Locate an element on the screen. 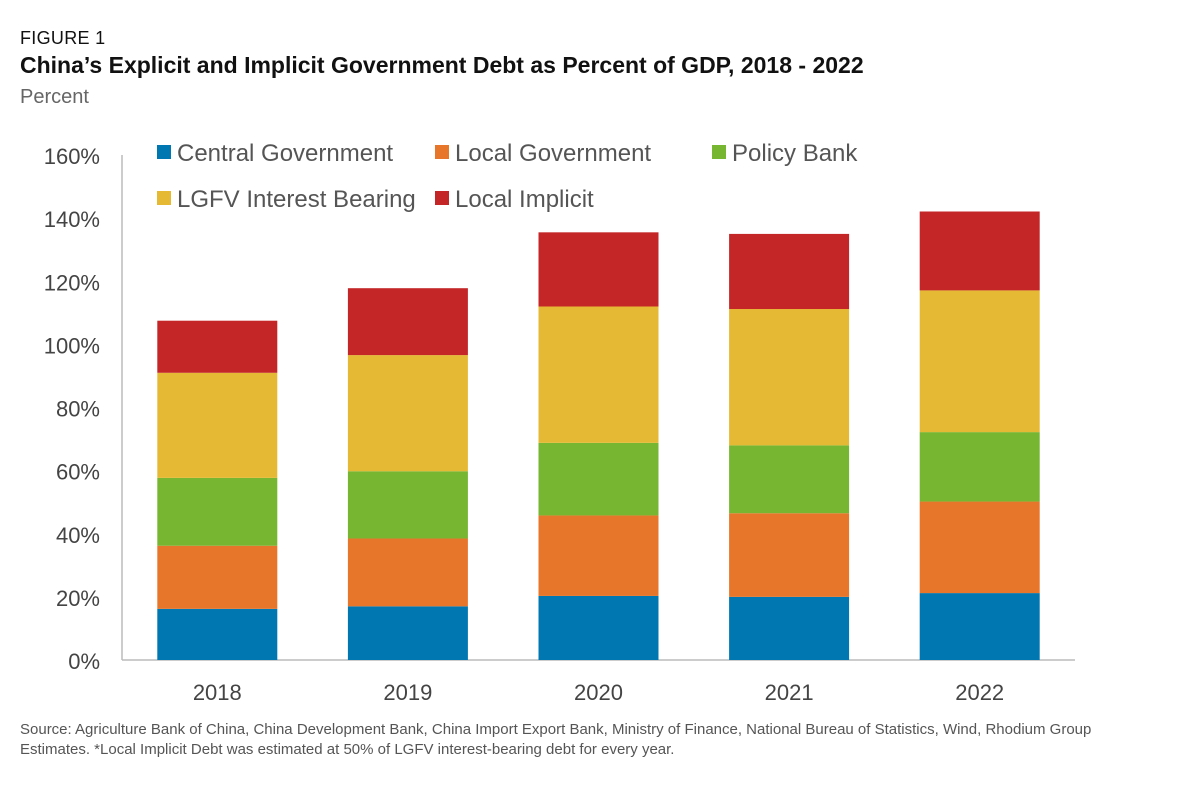 This screenshot has height=792, width=1180. y-tick-label: 100% is located at coordinates (72, 345).